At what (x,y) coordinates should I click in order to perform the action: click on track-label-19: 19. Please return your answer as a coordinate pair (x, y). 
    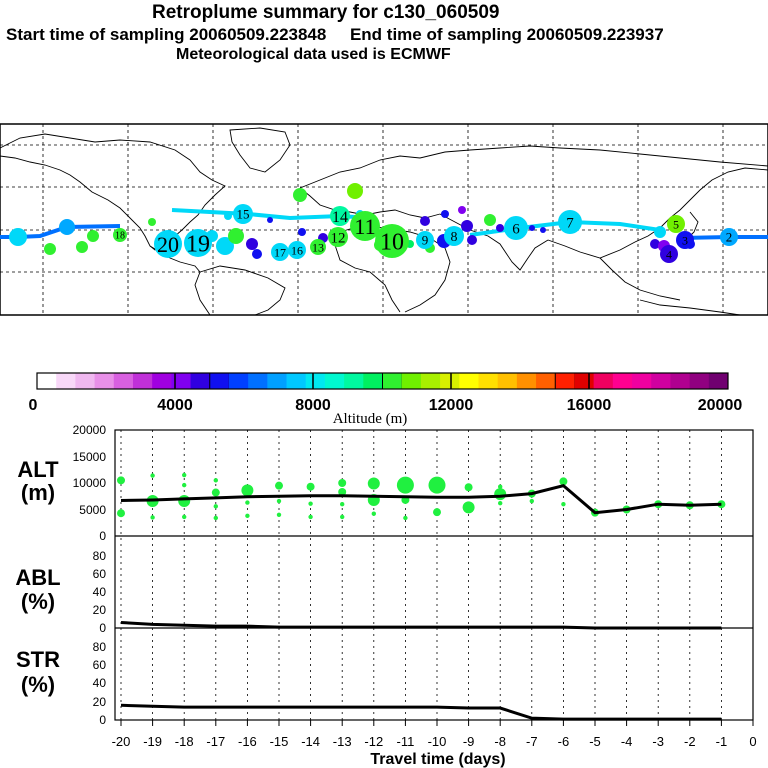
    Looking at the image, I should click on (198, 245).